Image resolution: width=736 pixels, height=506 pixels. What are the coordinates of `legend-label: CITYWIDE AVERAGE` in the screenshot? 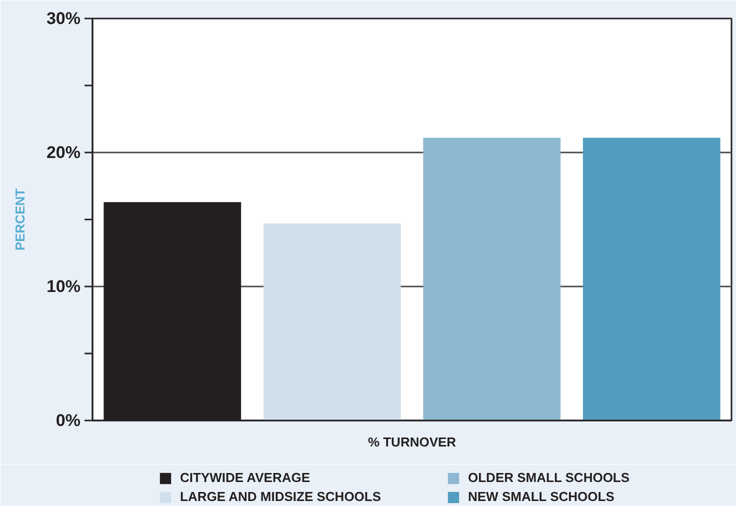 It's located at (246, 477).